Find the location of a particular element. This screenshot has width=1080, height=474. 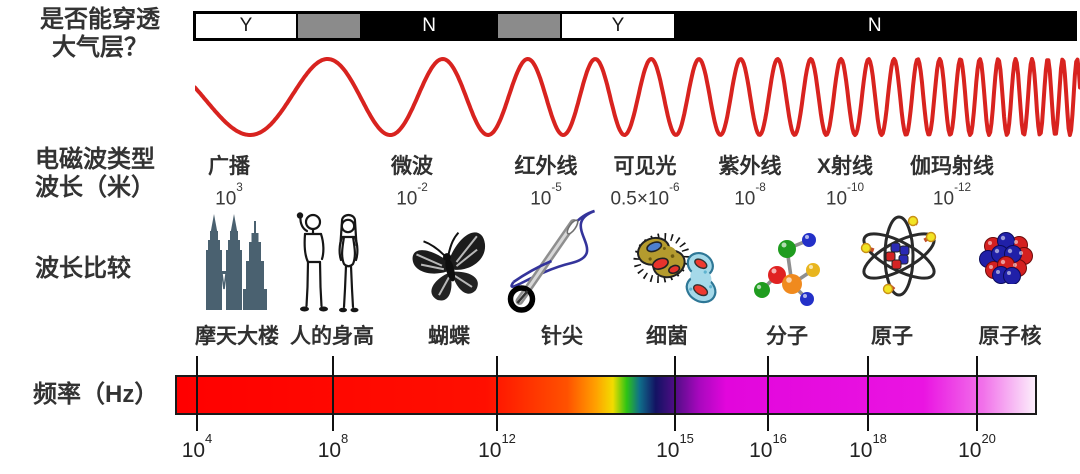

spectrum-type-label: 可见光 is located at coordinates (645, 166).